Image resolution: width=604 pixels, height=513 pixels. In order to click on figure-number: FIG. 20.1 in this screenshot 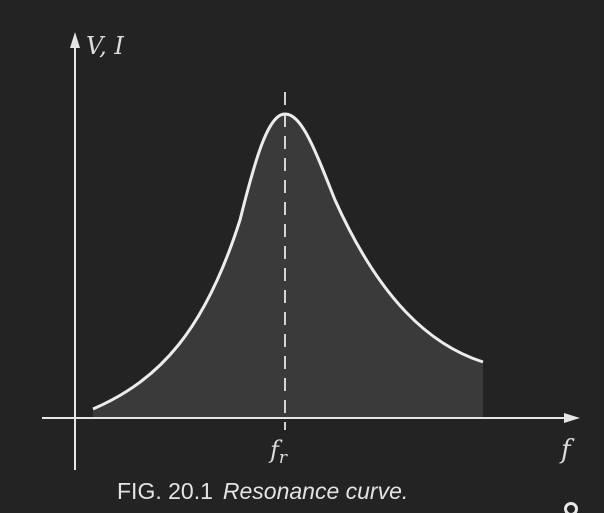, I will do `click(165, 491)`.